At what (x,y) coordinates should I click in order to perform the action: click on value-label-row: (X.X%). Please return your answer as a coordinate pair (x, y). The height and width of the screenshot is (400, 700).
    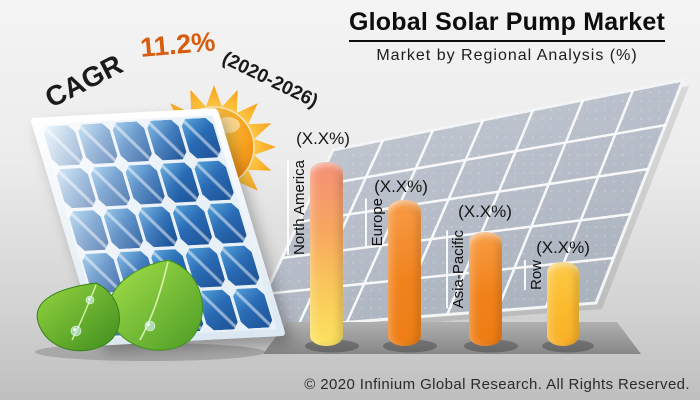
    Looking at the image, I should click on (563, 247).